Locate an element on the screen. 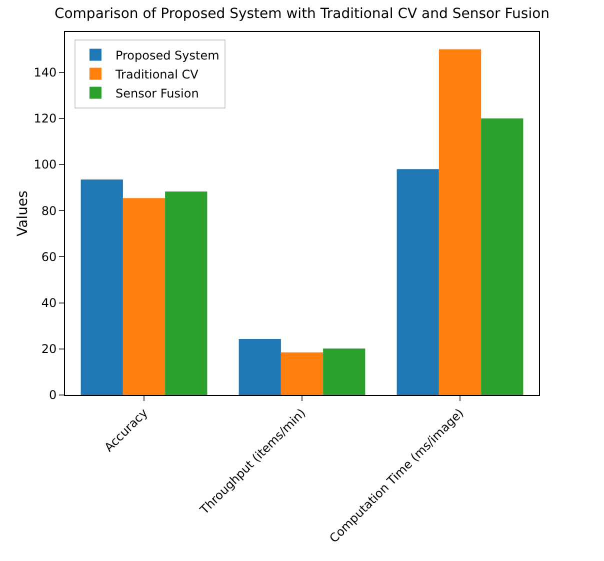  y-tick-label: 100 is located at coordinates (45, 165).